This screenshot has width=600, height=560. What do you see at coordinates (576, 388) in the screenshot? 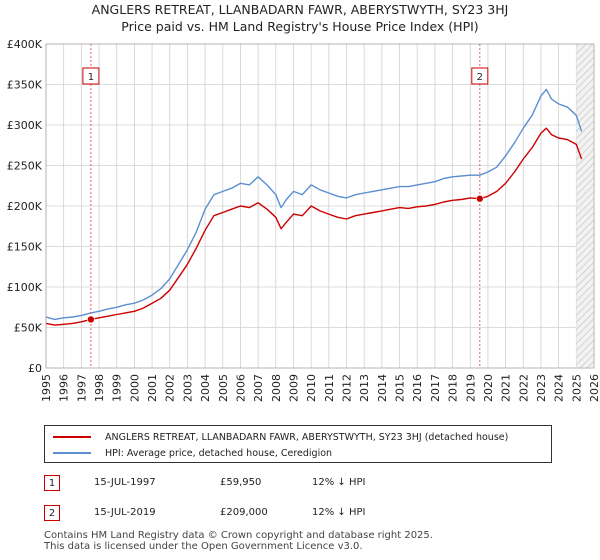
I see `x-tick-label: 2025` at bounding box center [576, 388].